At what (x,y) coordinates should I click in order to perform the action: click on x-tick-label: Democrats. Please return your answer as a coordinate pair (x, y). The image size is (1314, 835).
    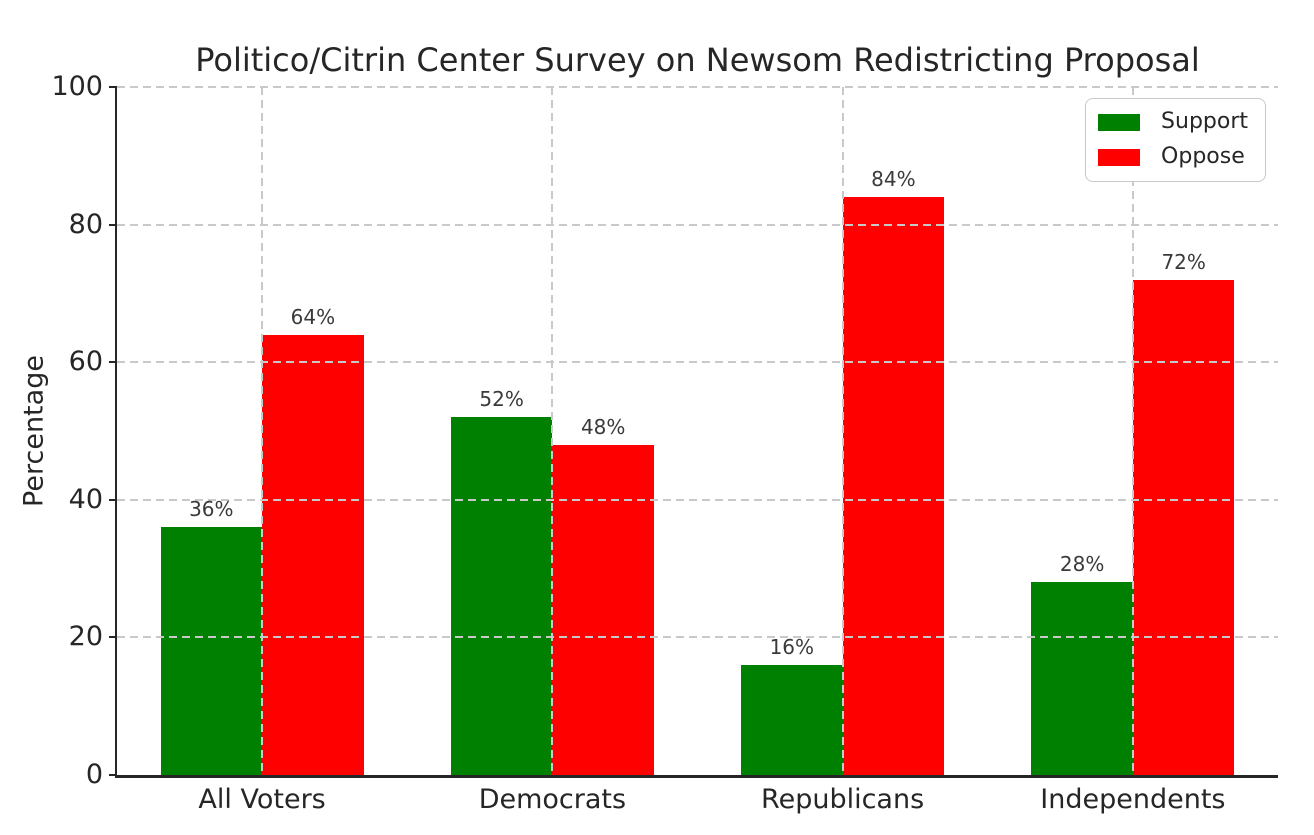
    Looking at the image, I should click on (552, 799).